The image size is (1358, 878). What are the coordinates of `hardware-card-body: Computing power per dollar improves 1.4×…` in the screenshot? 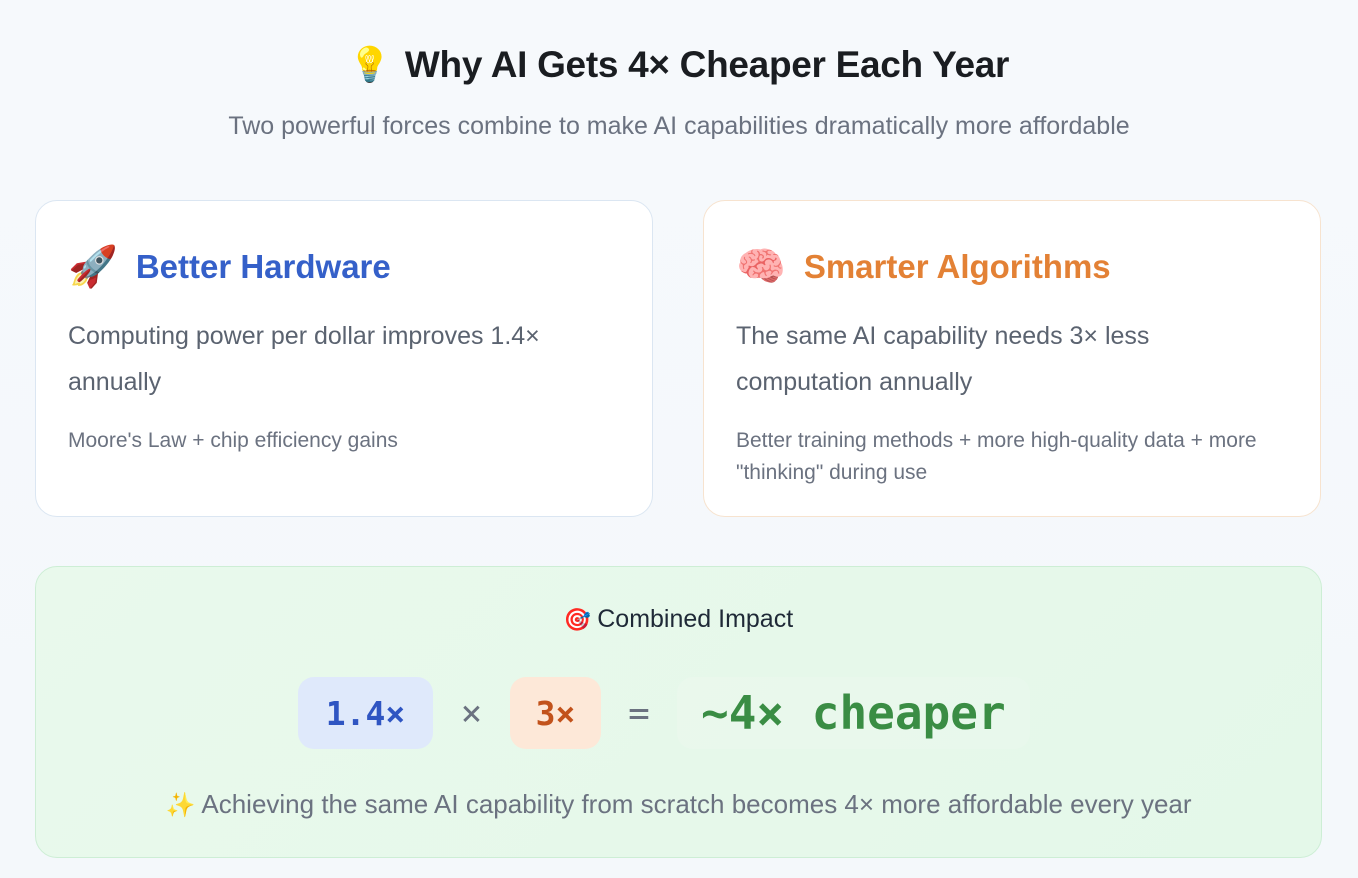 It's located at (304, 359).